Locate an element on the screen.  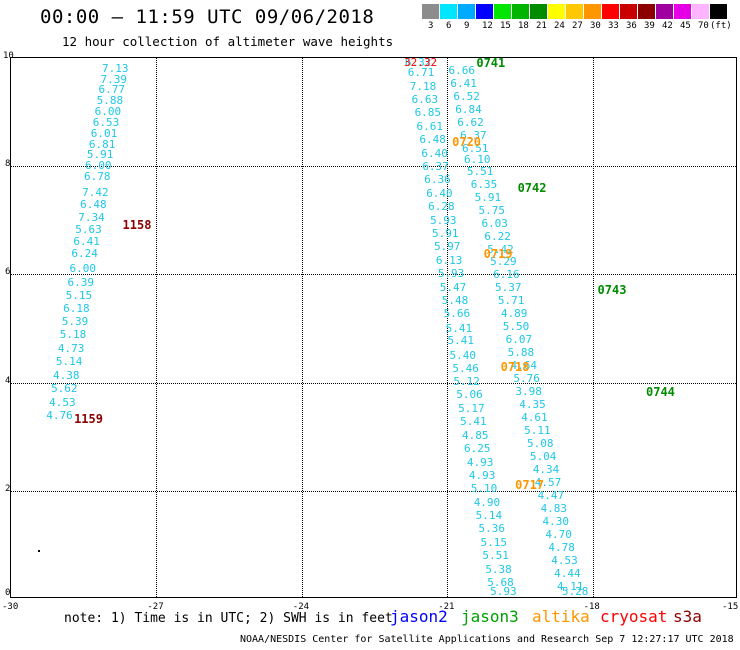
track-time-label: 0742 is located at coordinates (532, 187).